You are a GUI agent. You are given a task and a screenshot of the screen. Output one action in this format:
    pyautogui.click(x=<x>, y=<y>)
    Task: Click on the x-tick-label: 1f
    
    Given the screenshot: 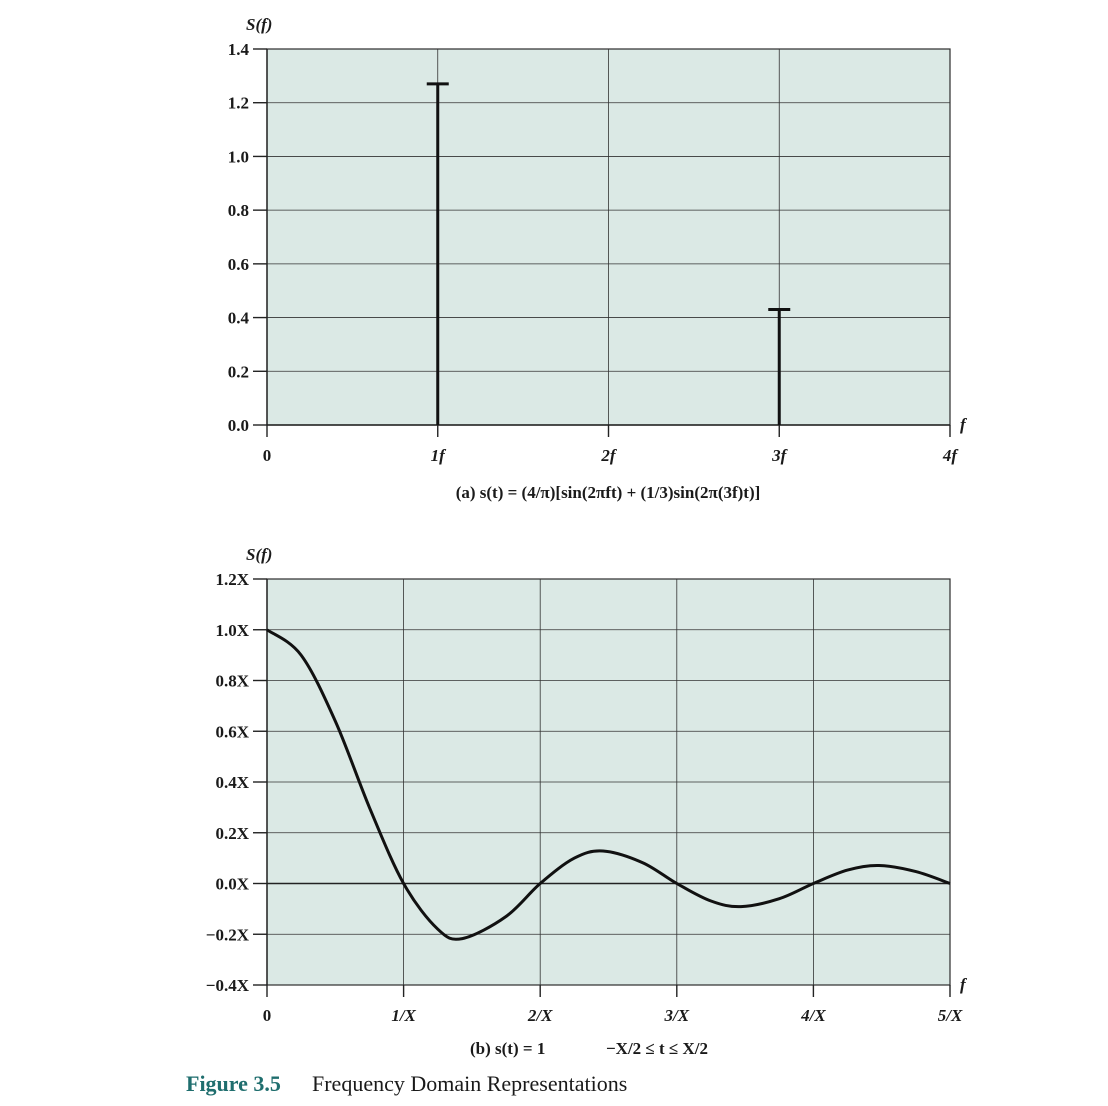 What is the action you would take?
    pyautogui.click(x=439, y=455)
    